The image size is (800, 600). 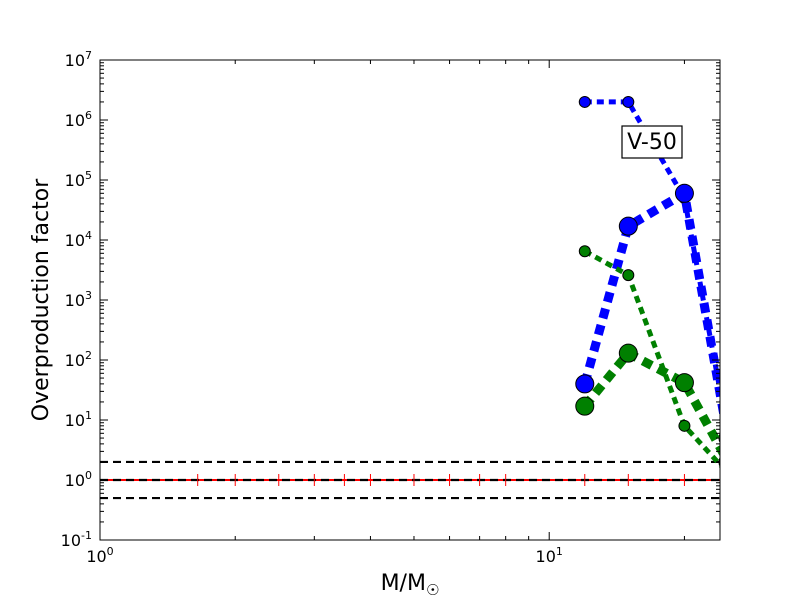 I want to click on y-tick-label: 10², so click(x=78, y=359).